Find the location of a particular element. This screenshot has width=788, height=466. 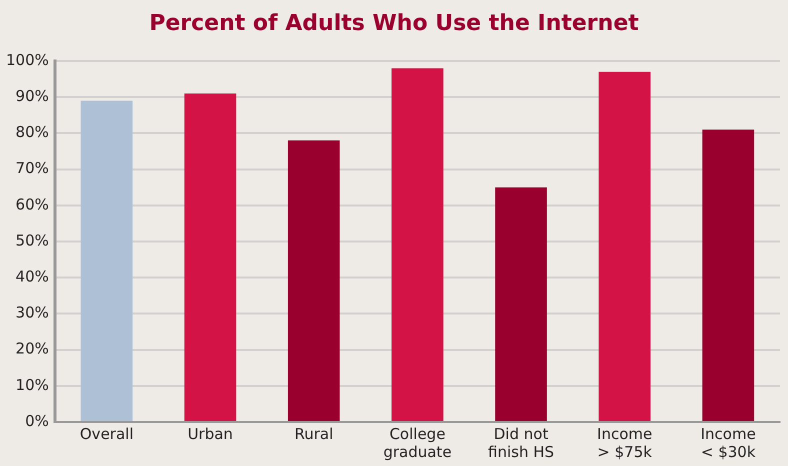

y-tick-label: 100% is located at coordinates (27, 59).